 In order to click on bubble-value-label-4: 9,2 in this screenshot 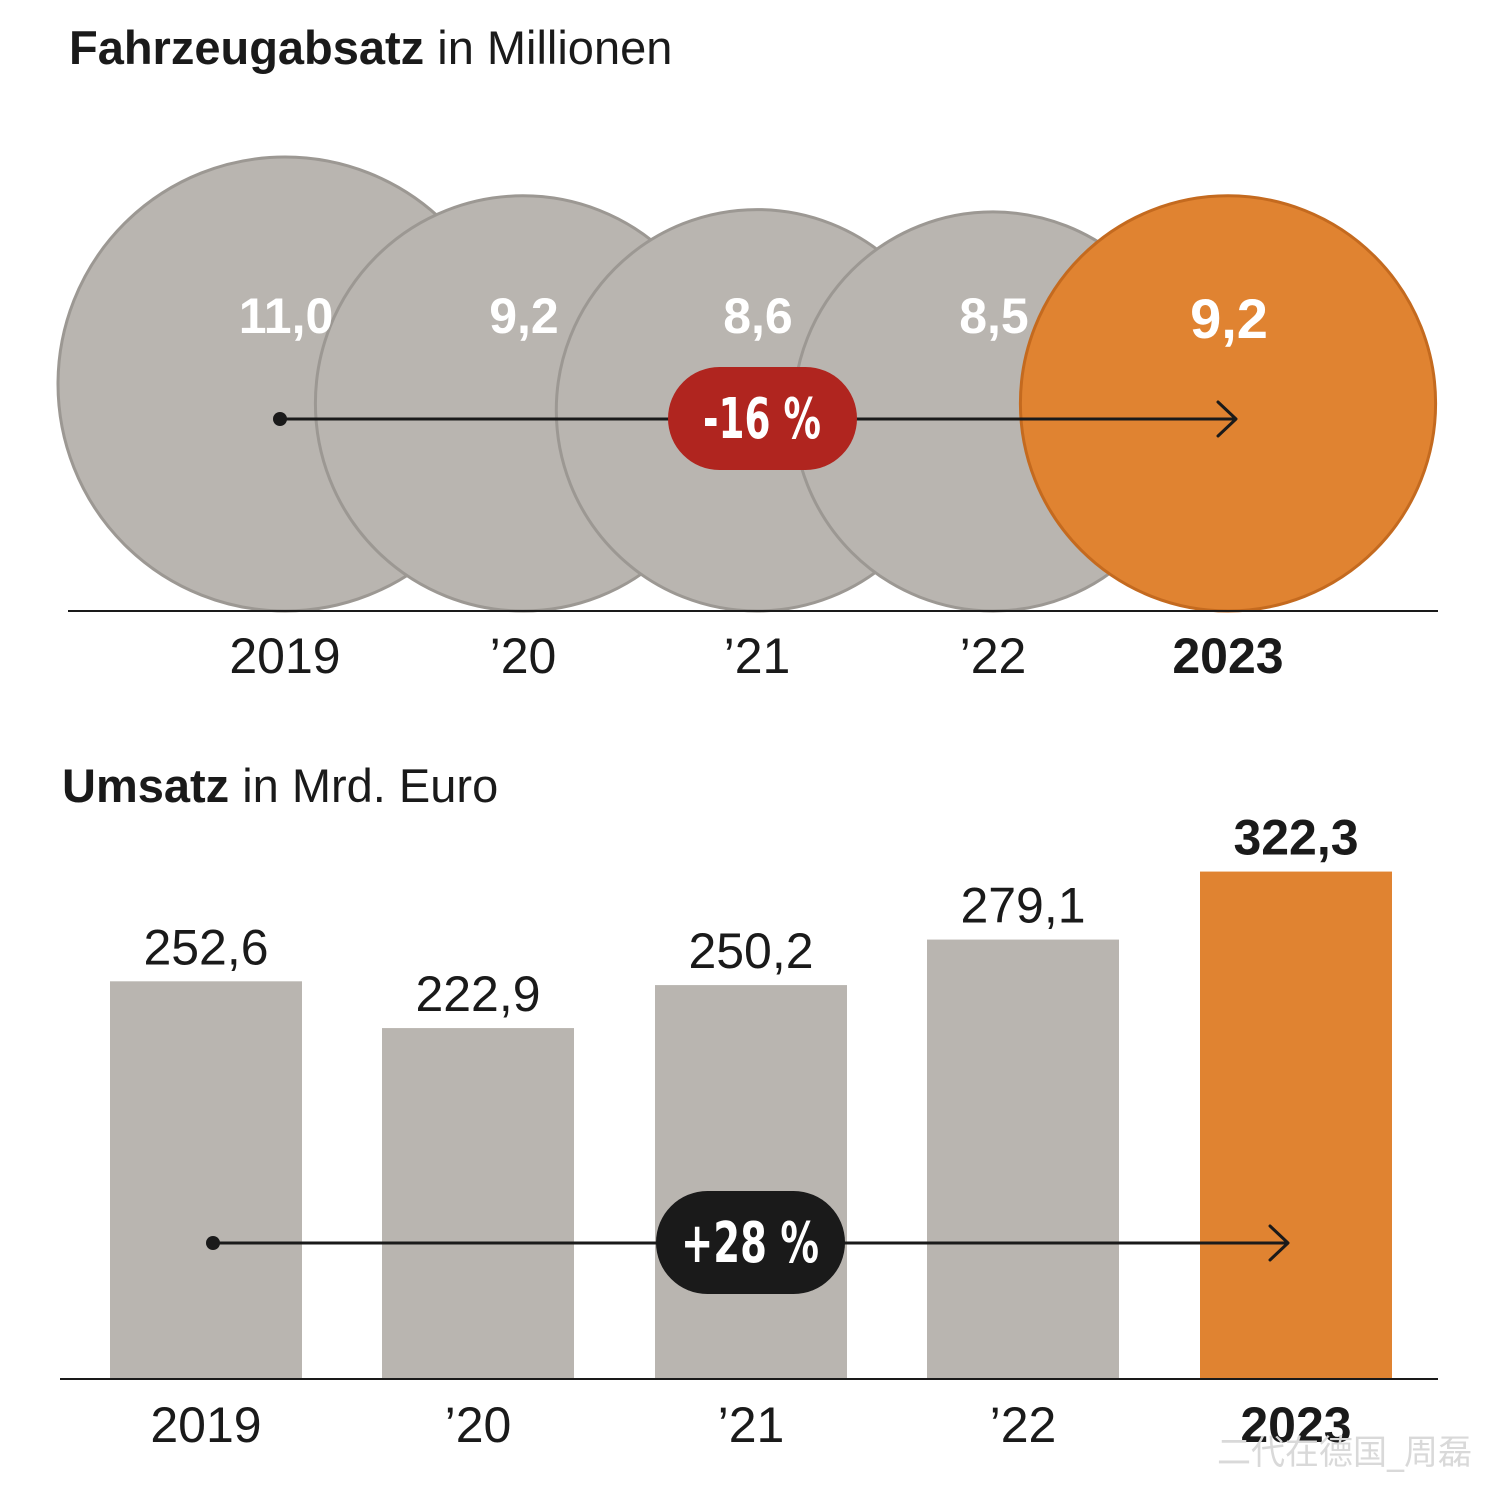, I will do `click(1229, 318)`.